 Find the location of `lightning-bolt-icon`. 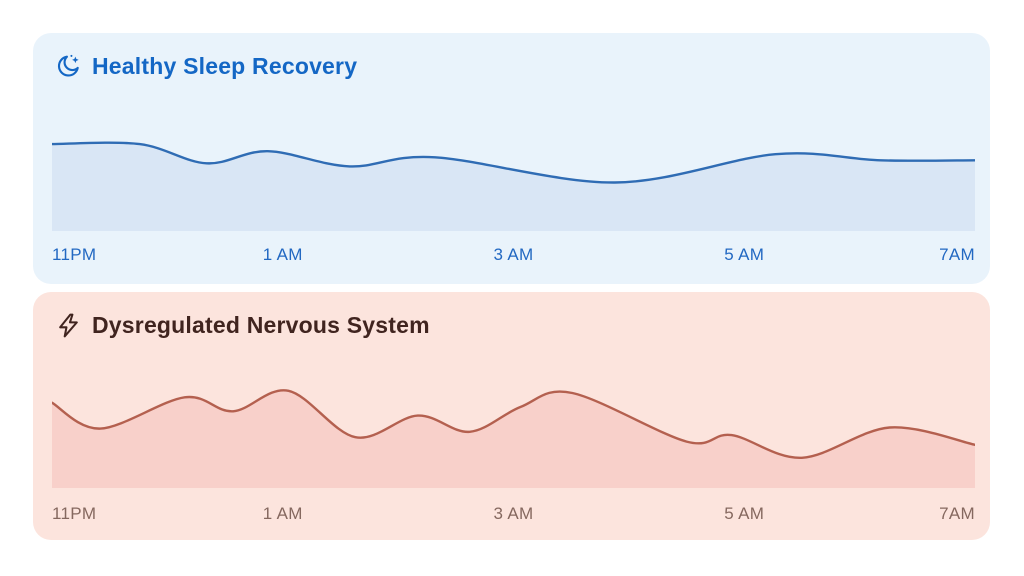

lightning-bolt-icon is located at coordinates (68, 325).